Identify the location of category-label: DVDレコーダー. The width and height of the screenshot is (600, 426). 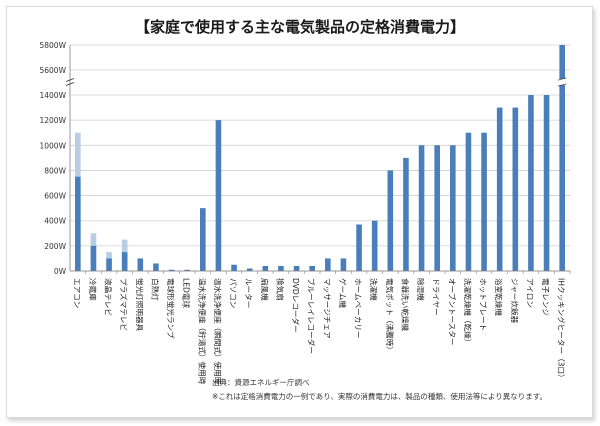
(296, 305).